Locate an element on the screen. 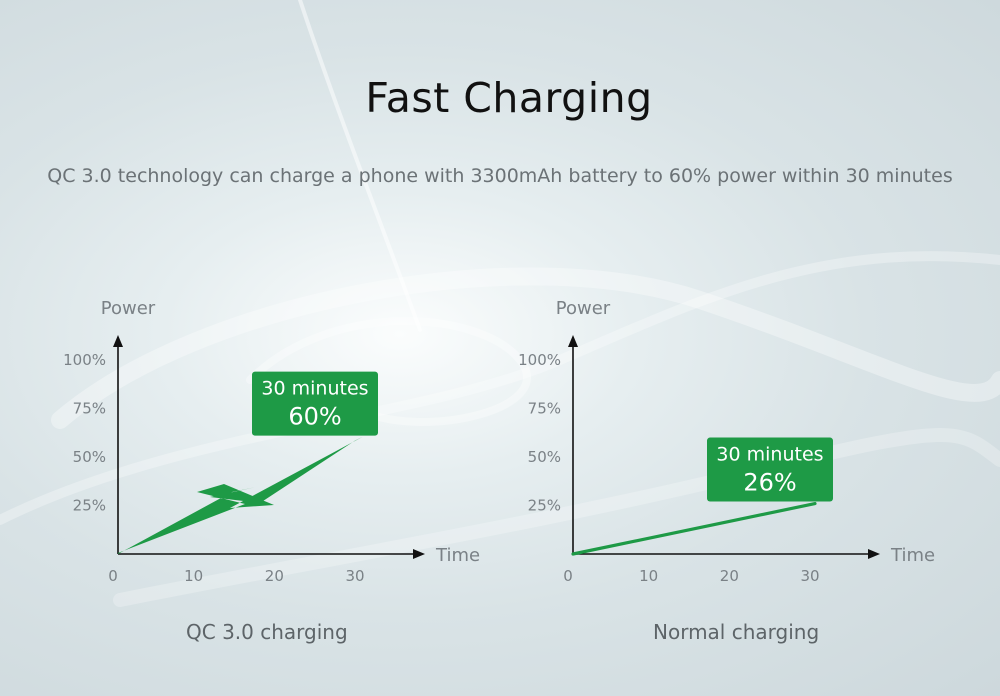  chart-caption: Normal charging is located at coordinates (736, 632).